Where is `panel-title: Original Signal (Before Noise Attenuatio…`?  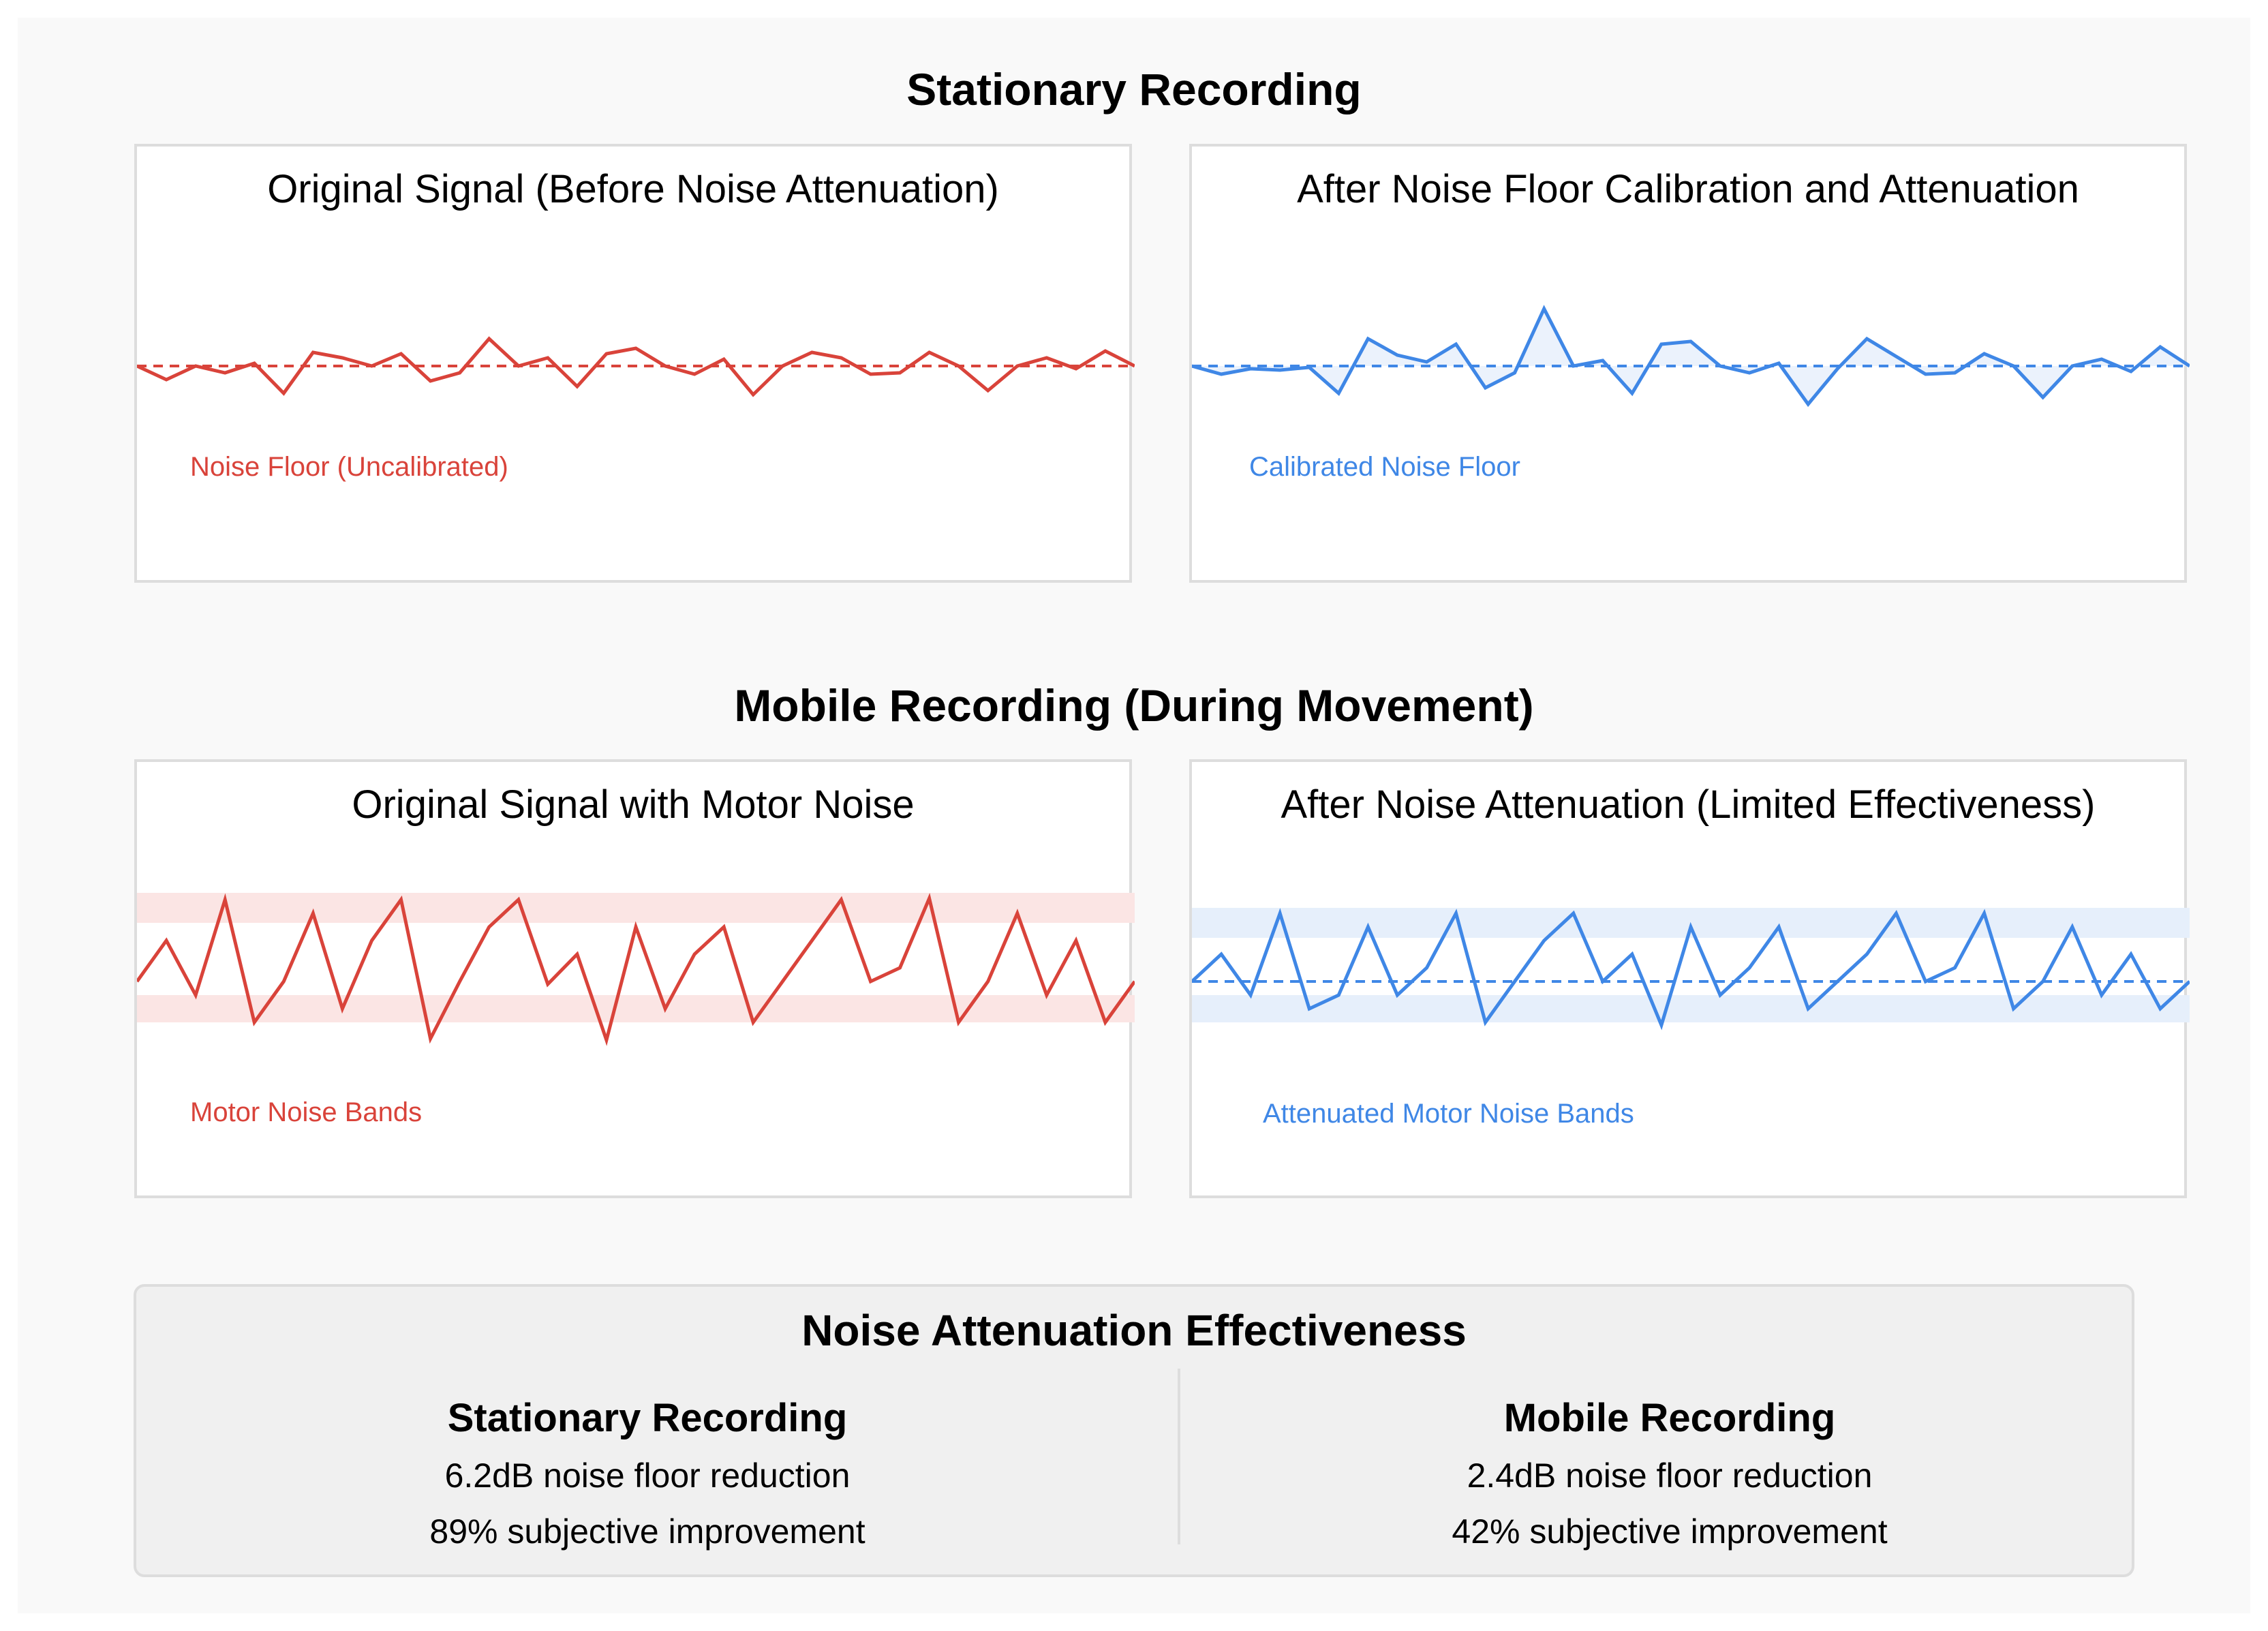 panel-title: Original Signal (Before Noise Attenuatio… is located at coordinates (633, 189).